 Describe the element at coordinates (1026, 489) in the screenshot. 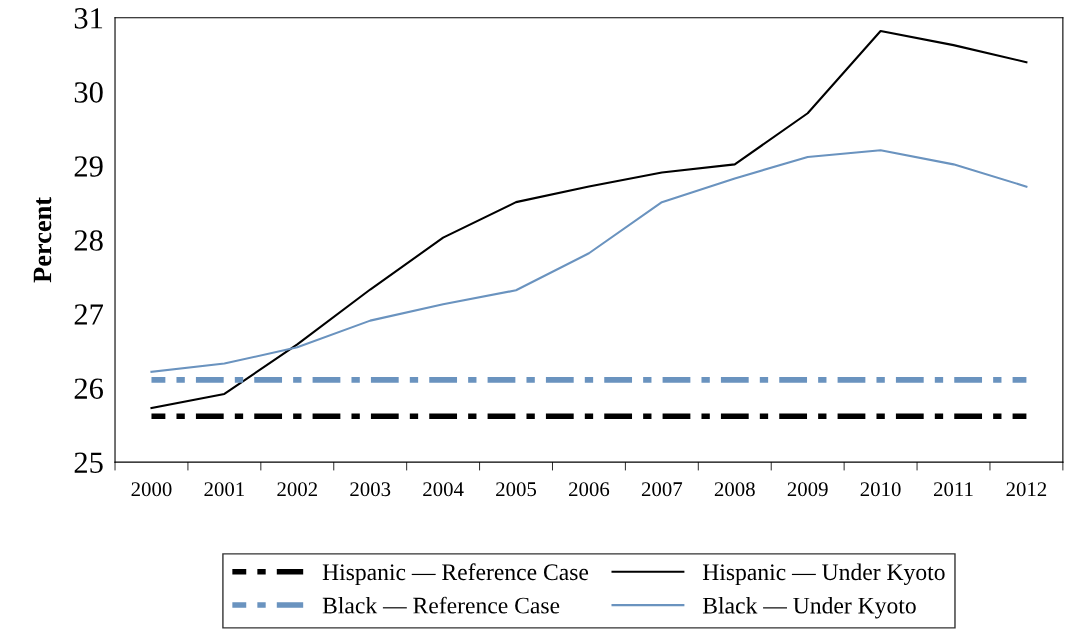

I see `x-tick-label: 2012` at that location.